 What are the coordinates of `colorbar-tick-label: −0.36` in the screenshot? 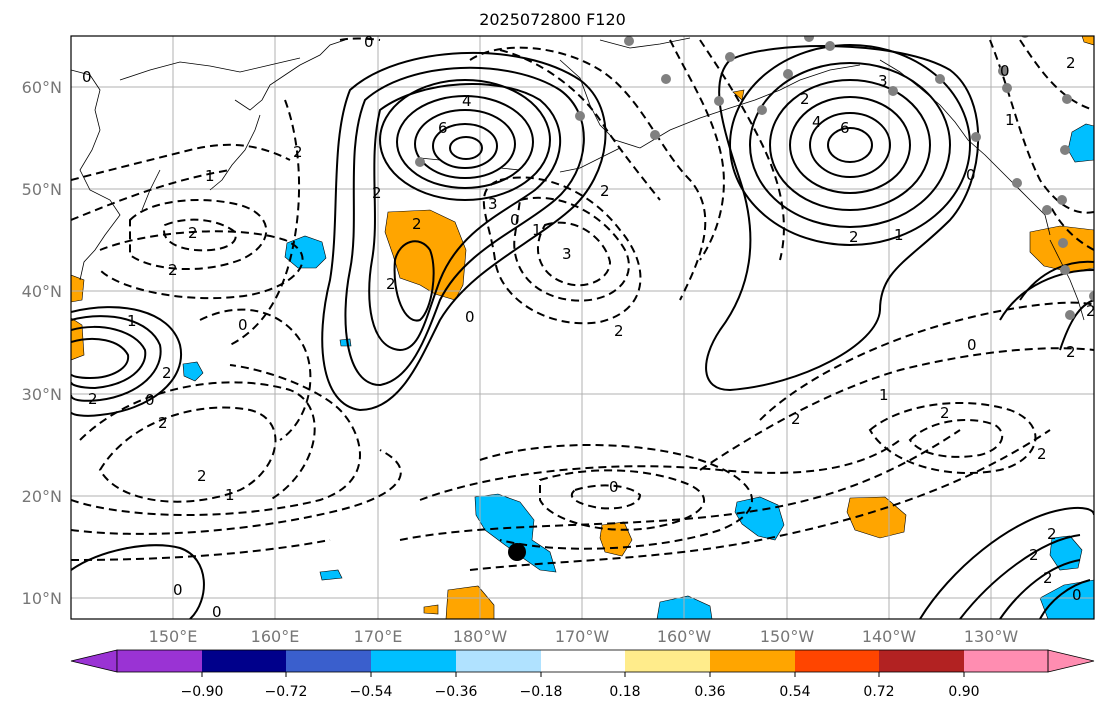 It's located at (456, 692).